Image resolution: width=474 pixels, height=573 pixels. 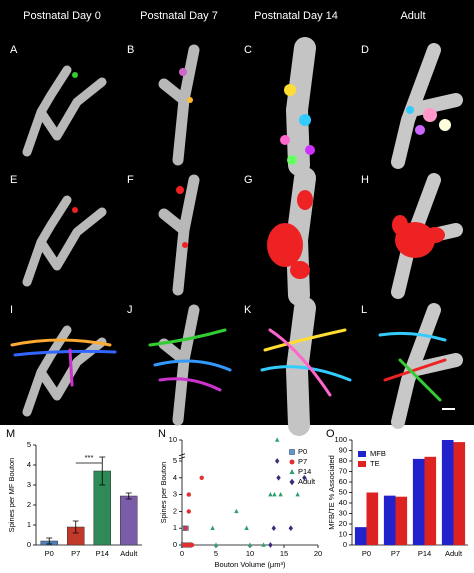 What do you see at coordinates (11, 310) in the screenshot?
I see `panel-label: I` at bounding box center [11, 310].